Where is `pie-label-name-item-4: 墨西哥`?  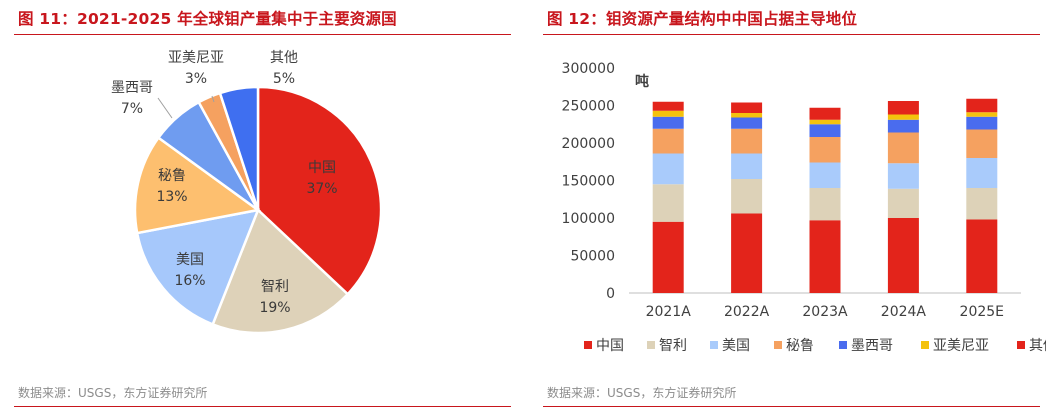 pie-label-name-item-4: 墨西哥 is located at coordinates (132, 88).